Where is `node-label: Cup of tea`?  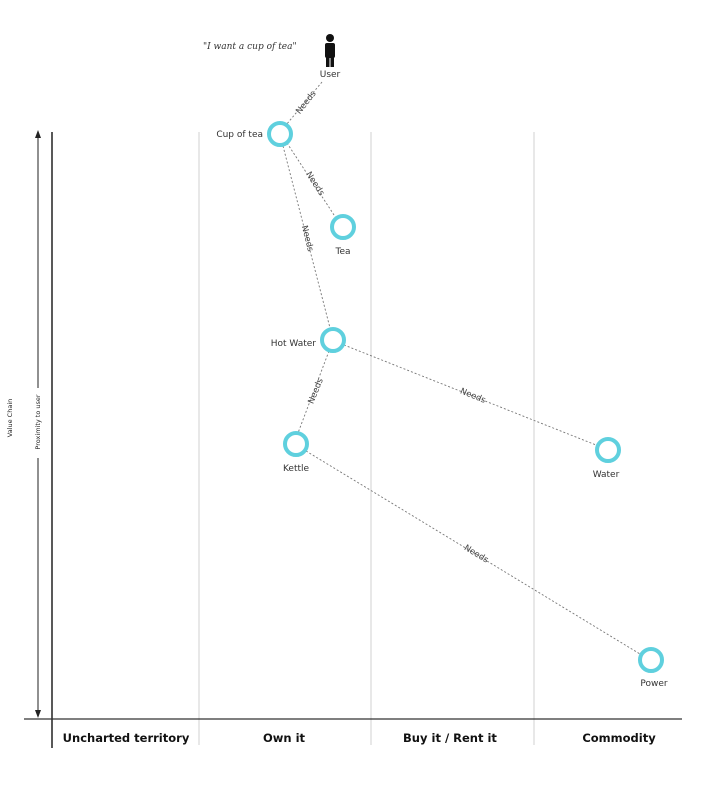
node-label: Cup of tea is located at coordinates (239, 135).